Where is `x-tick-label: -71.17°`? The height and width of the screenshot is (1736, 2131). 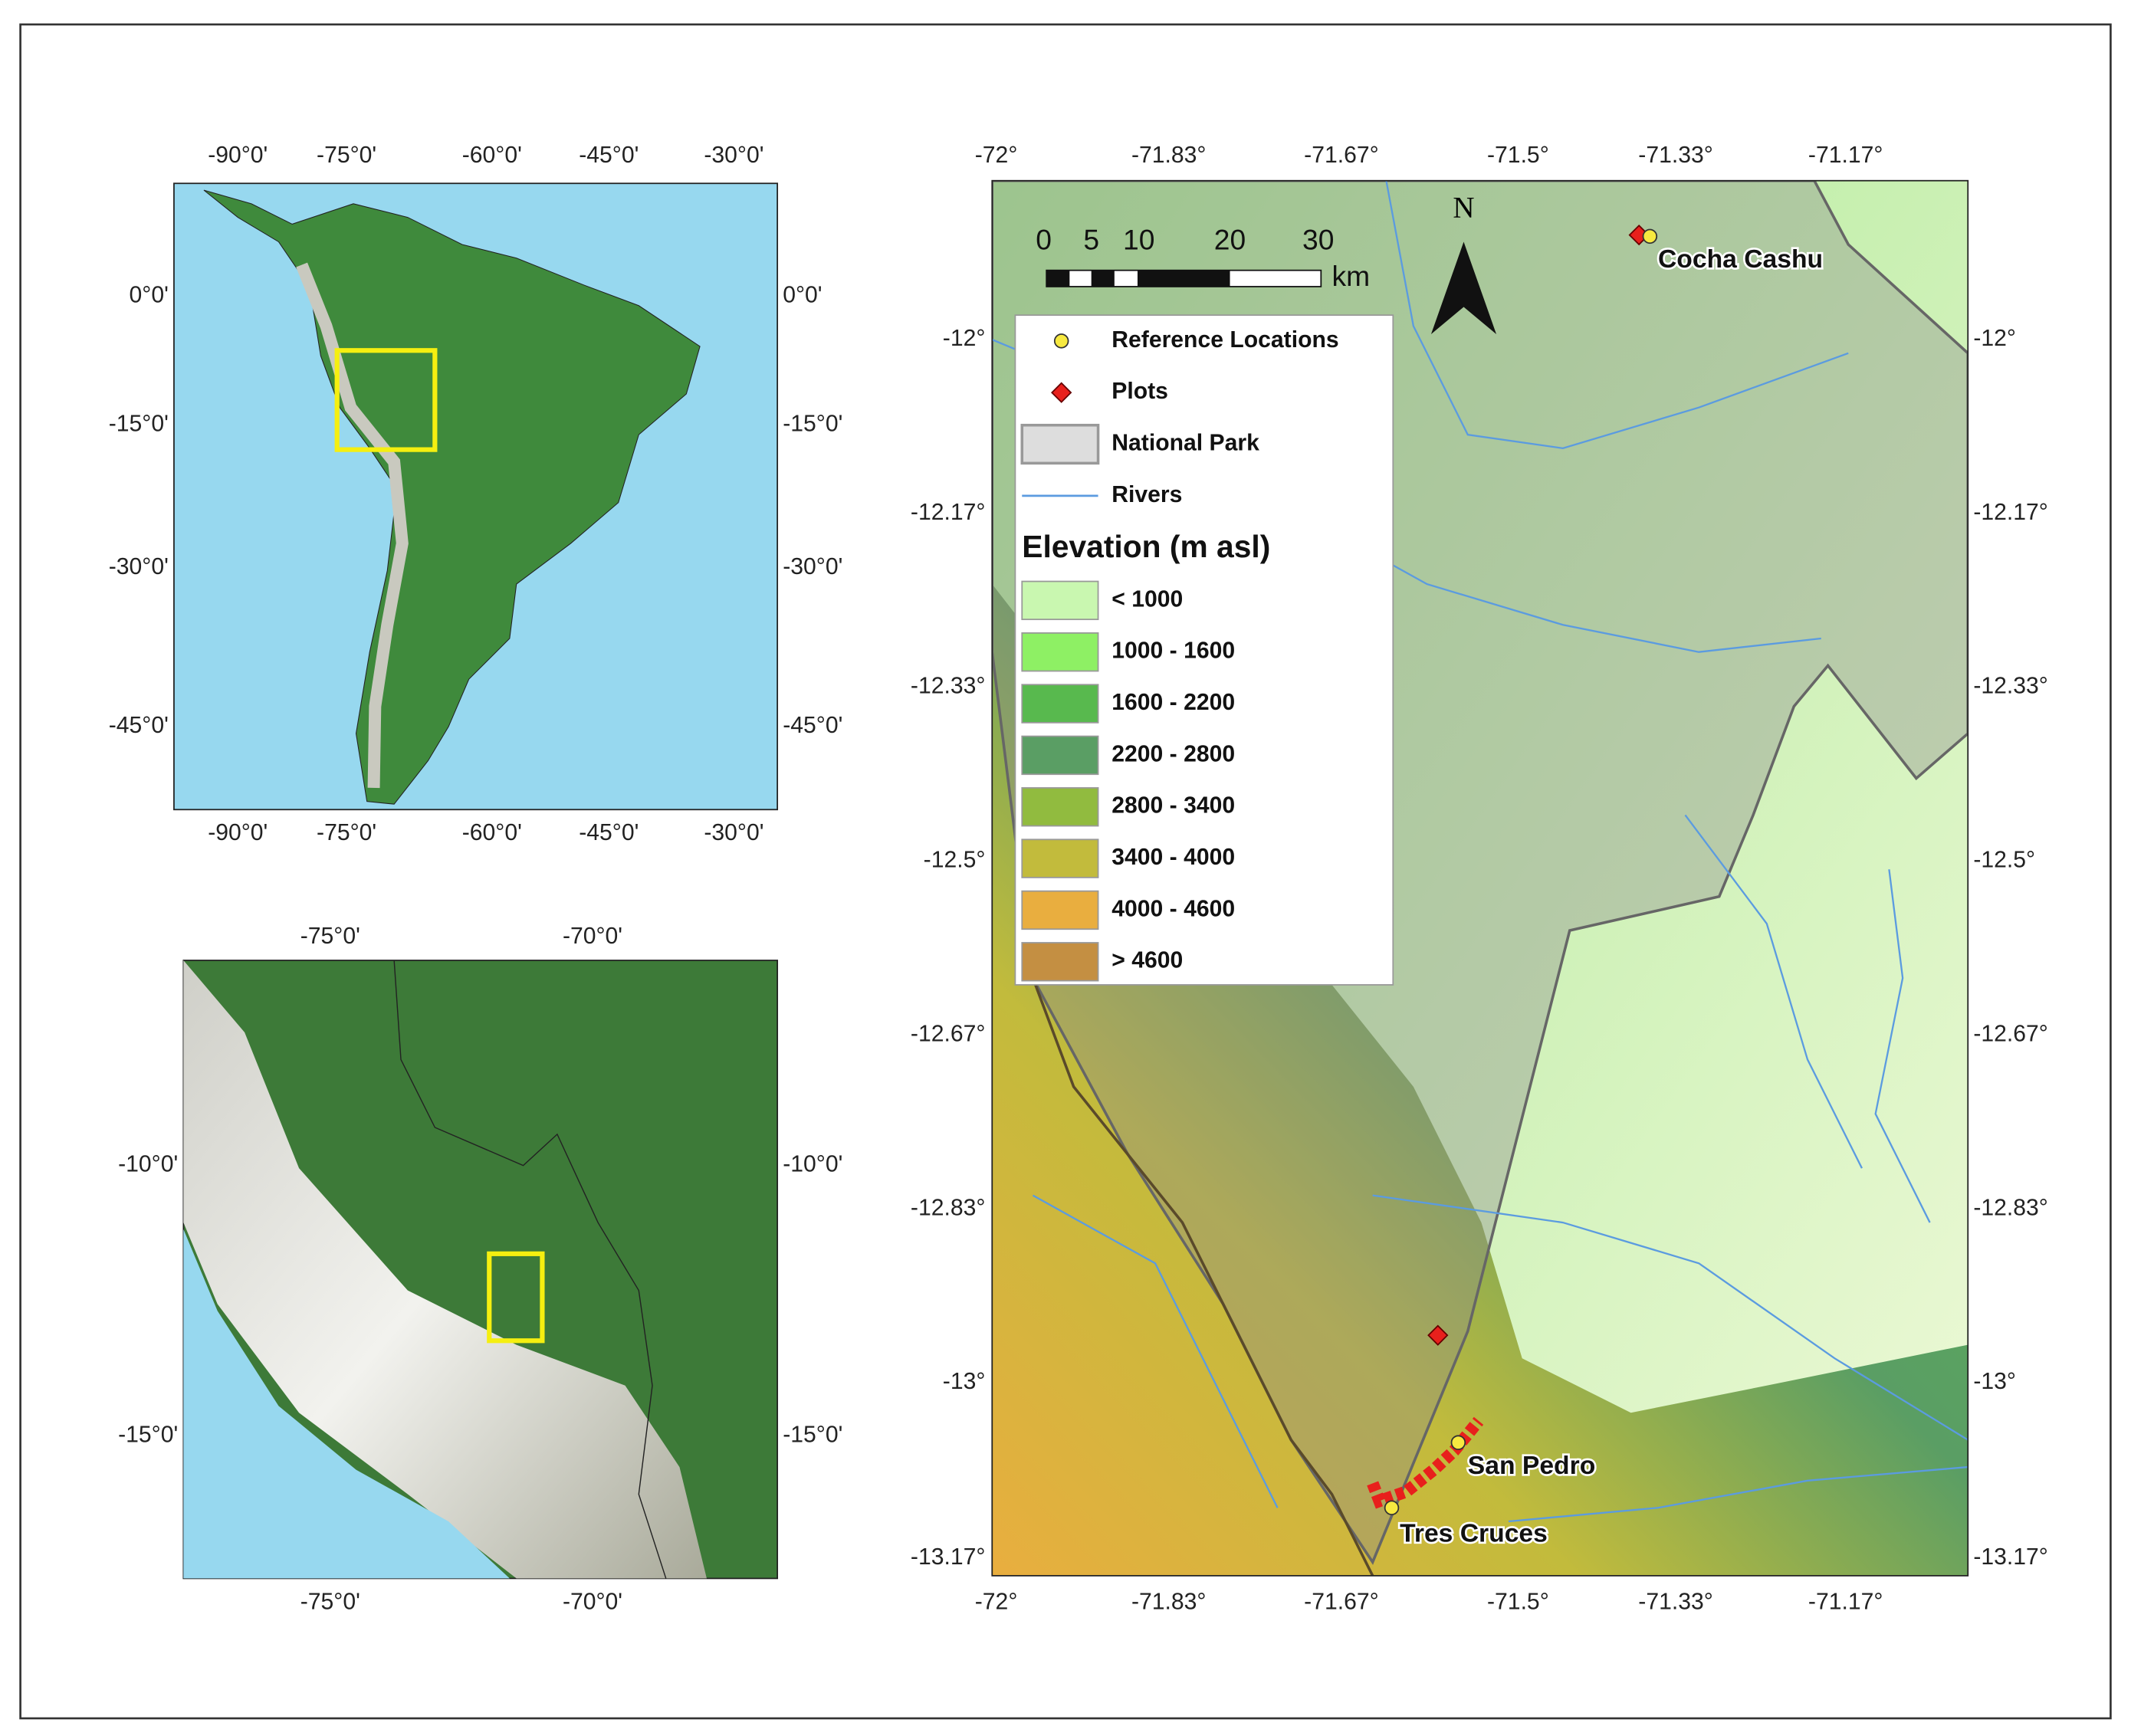
x-tick-label: -71.17° is located at coordinates (1845, 155).